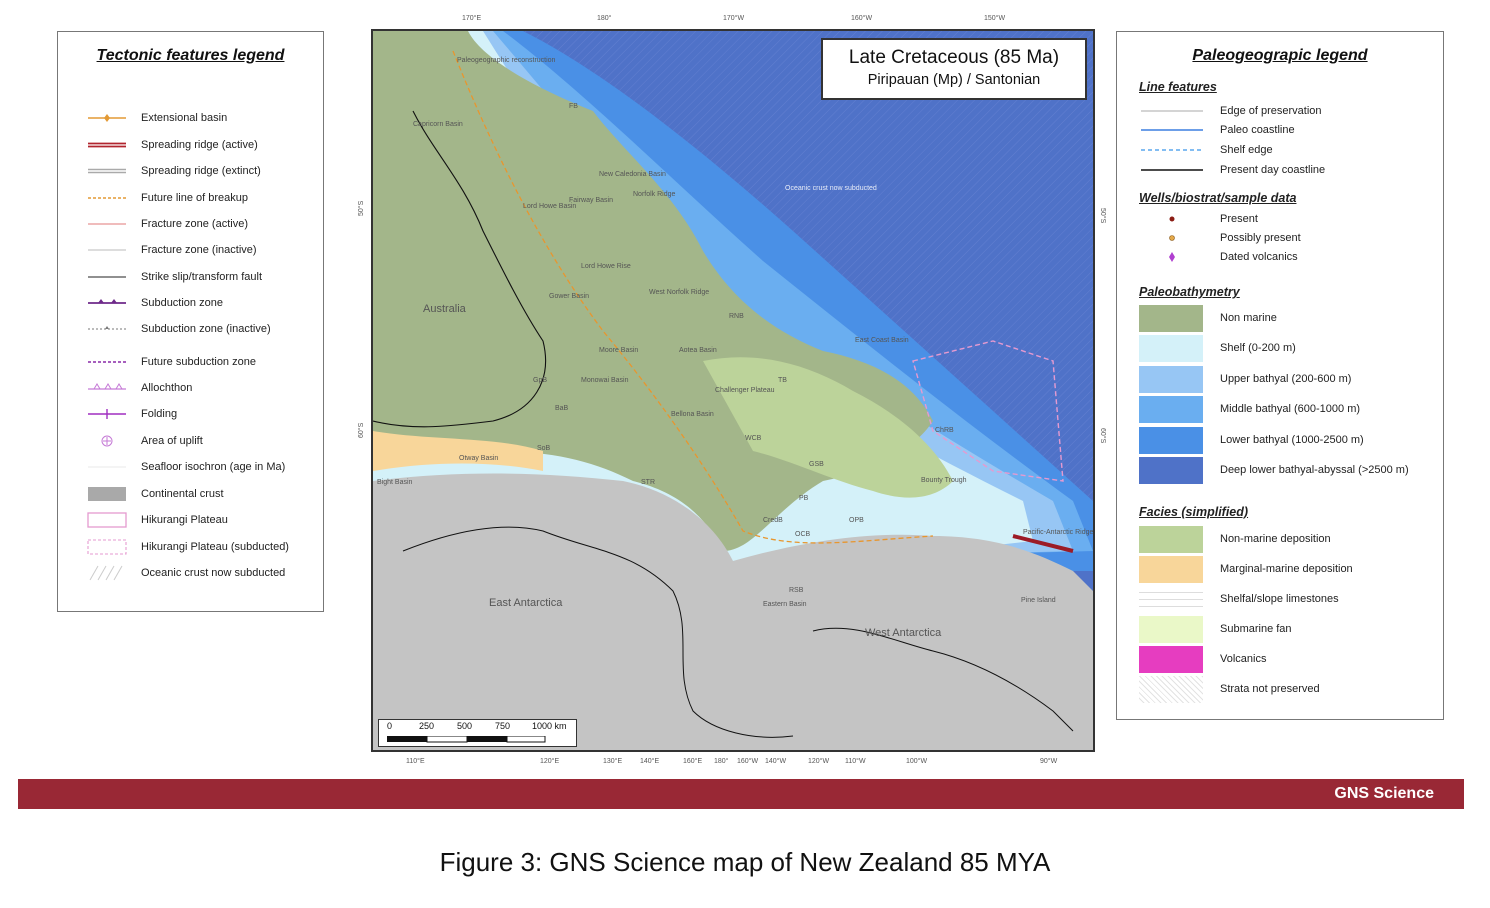 This screenshot has width=1490, height=908. What do you see at coordinates (1218, 198) in the screenshot?
I see `wells-title: Wells/biostrat/sample data` at bounding box center [1218, 198].